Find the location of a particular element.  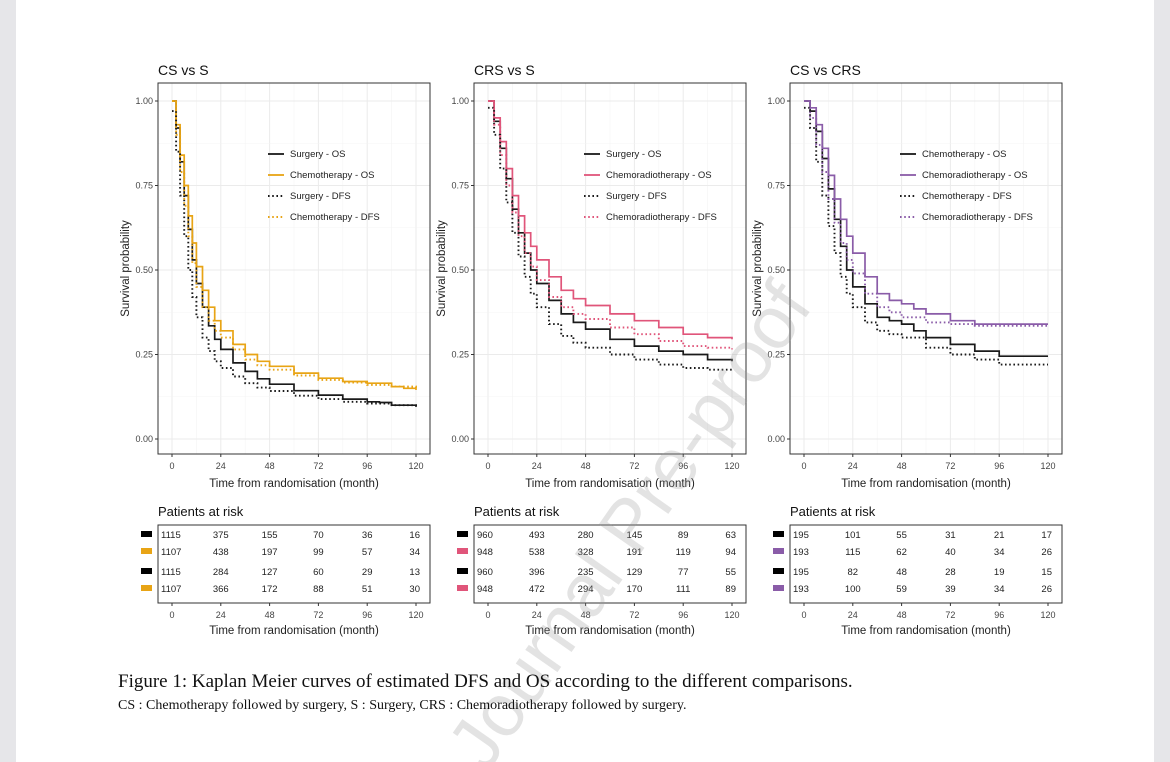

risk-cell: 59 is located at coordinates (901, 589).